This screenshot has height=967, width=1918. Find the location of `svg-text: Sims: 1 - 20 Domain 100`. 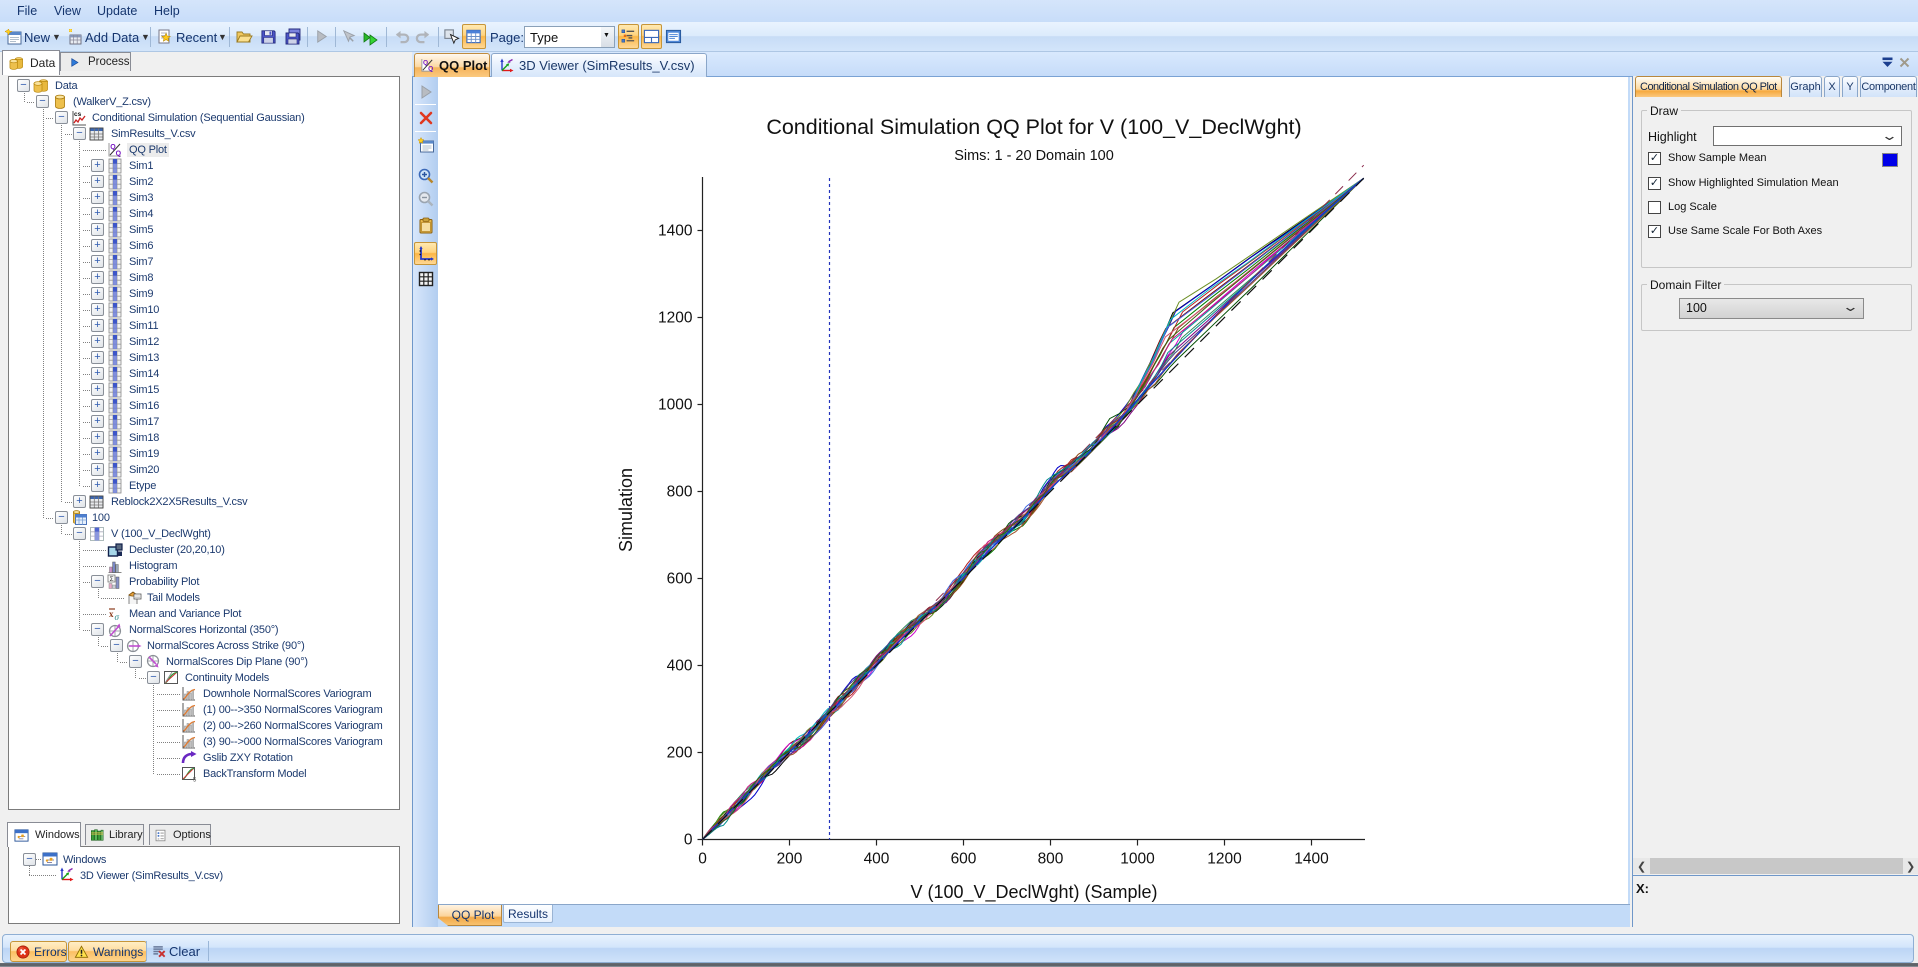

svg-text: Sims: 1 - 20 Domain 100 is located at coordinates (1034, 156).